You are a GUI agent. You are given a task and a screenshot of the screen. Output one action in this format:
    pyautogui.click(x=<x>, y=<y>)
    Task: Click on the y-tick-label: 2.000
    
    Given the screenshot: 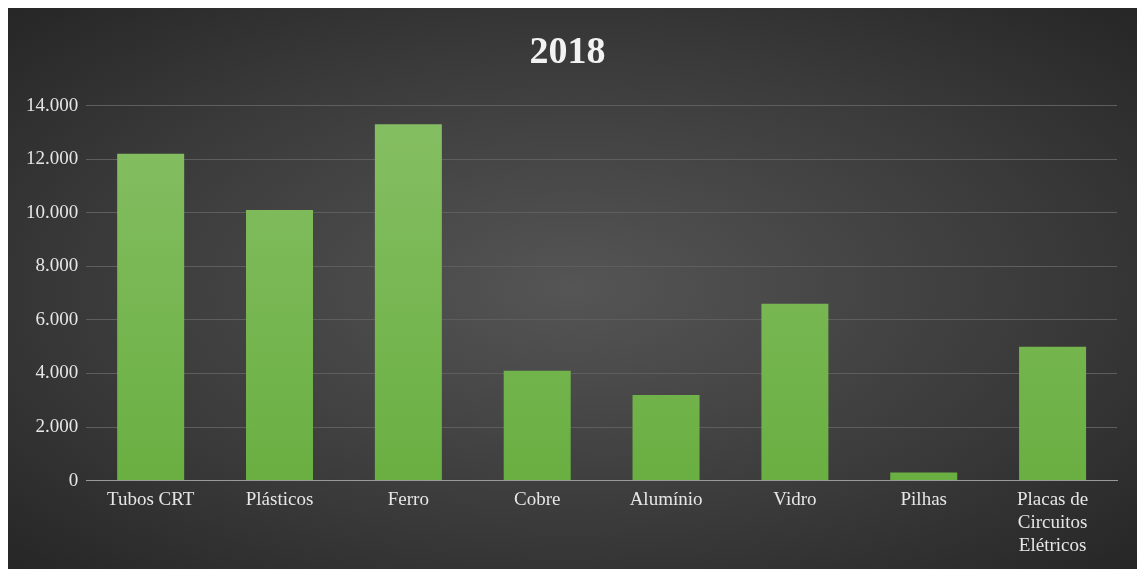 What is the action you would take?
    pyautogui.click(x=57, y=426)
    